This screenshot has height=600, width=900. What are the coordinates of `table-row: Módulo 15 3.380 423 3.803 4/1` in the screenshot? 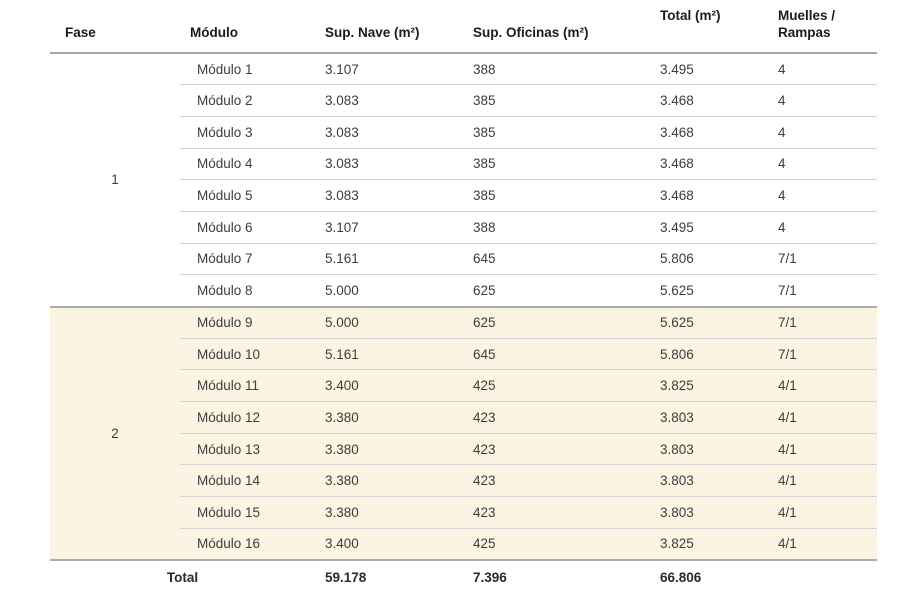 It's located at (463, 512).